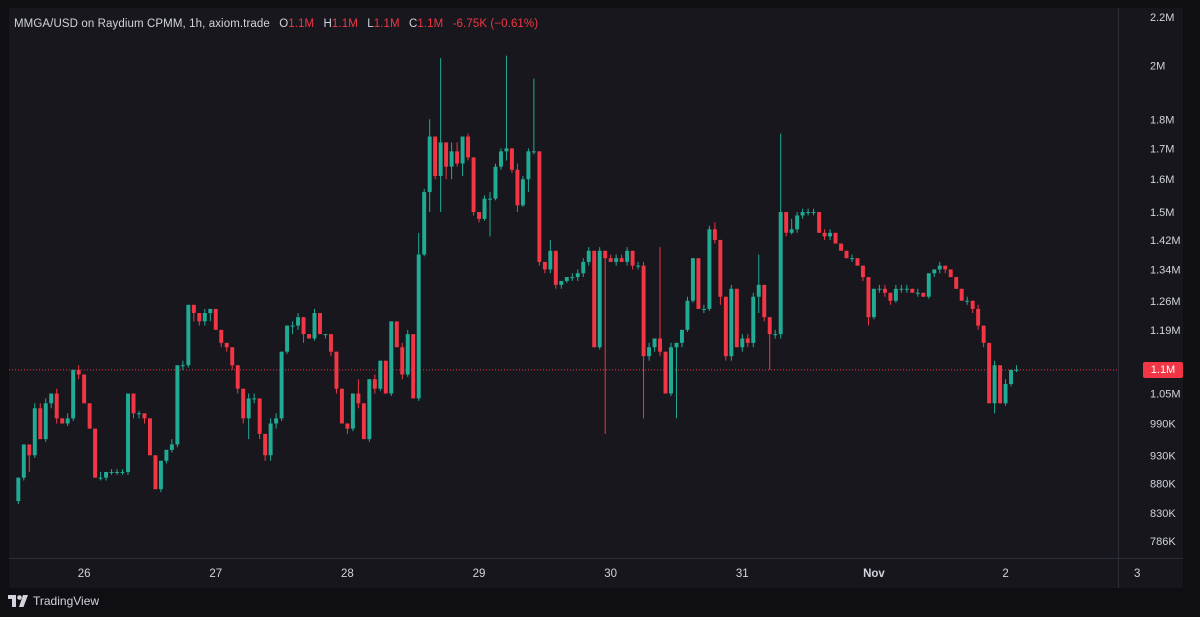  What do you see at coordinates (1165, 302) in the screenshot?
I see `price-axis-tick-label: 1.26M` at bounding box center [1165, 302].